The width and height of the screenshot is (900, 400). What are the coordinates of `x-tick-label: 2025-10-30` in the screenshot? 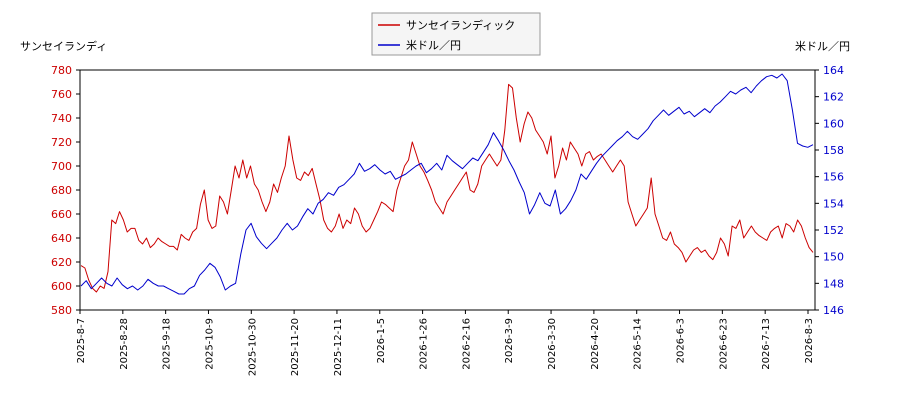 It's located at (252, 347).